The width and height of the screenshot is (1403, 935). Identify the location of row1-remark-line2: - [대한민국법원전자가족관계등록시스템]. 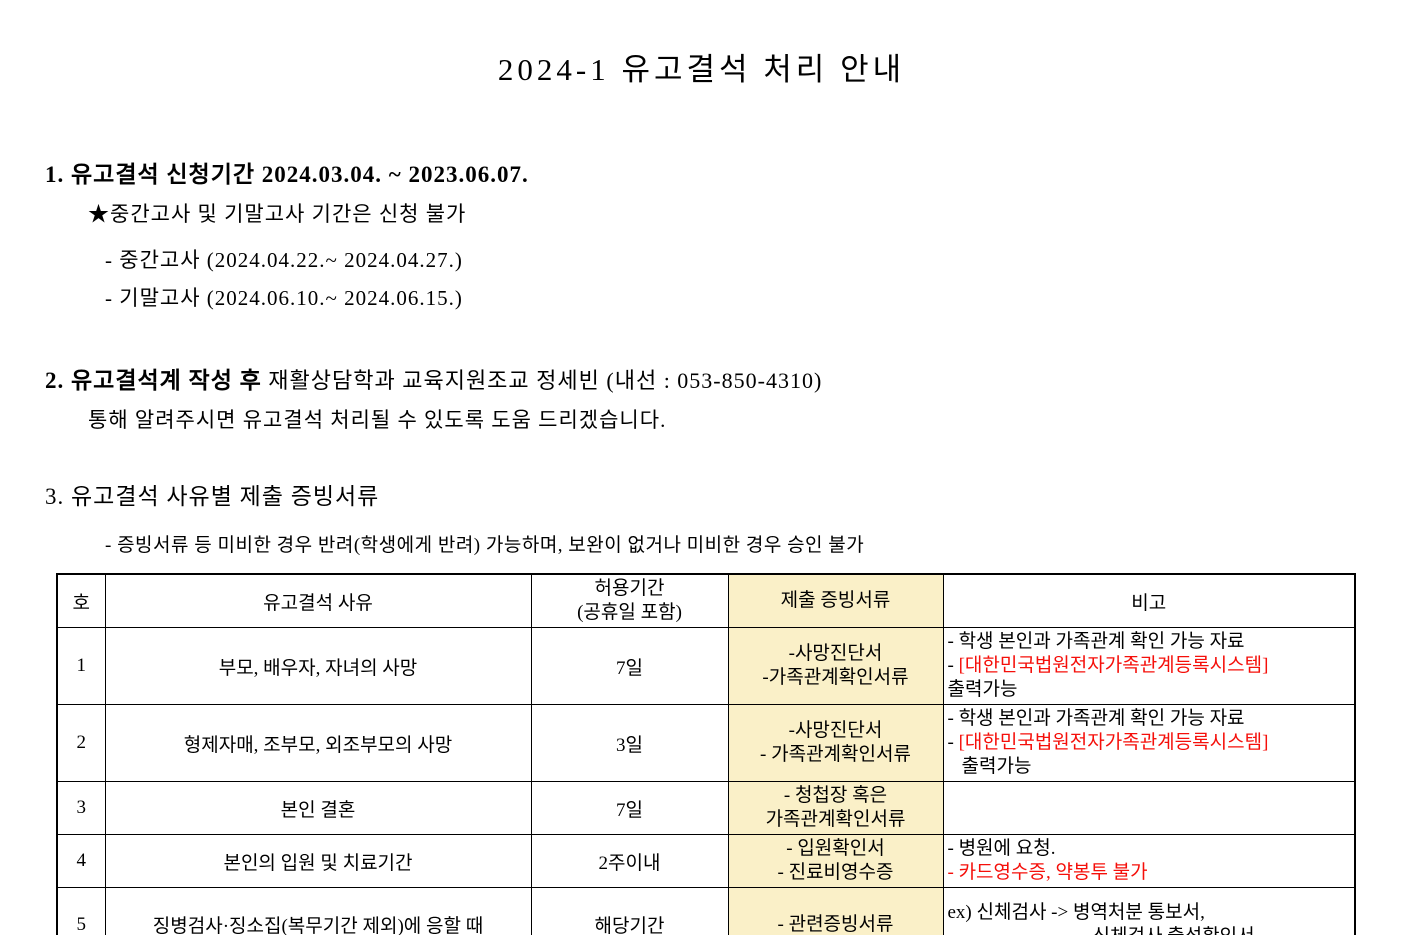
(1149, 666).